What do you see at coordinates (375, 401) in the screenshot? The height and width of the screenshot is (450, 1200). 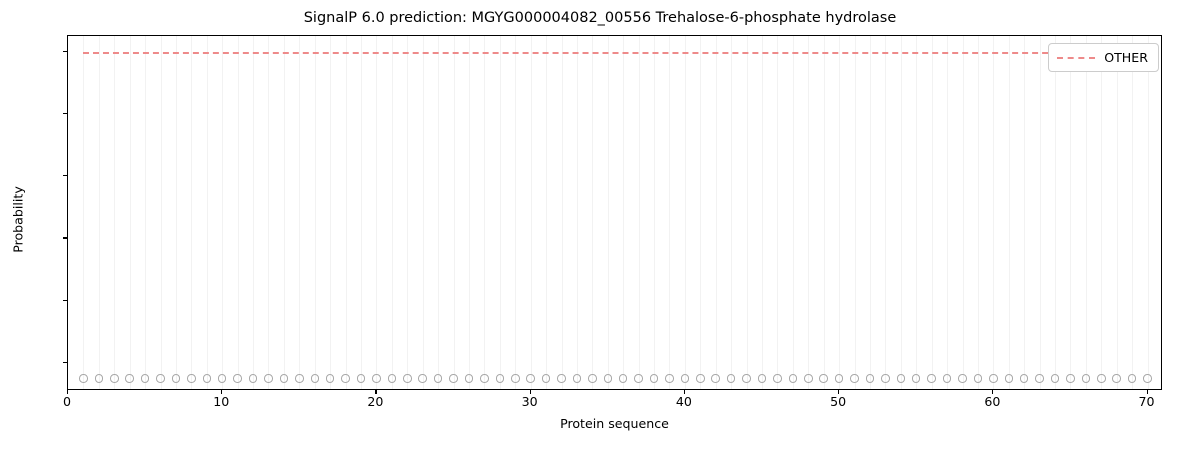 I see `x-tick-label: 20` at bounding box center [375, 401].